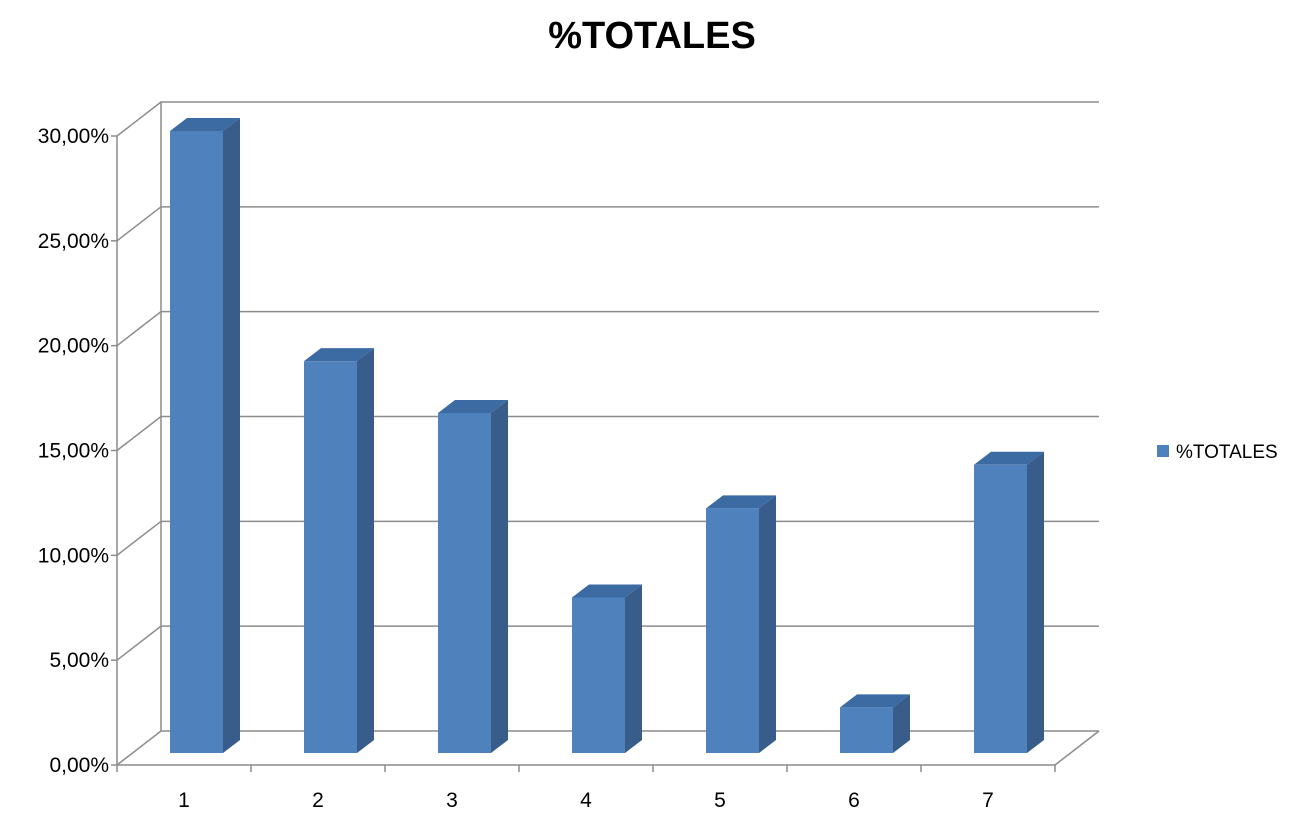  What do you see at coordinates (452, 800) in the screenshot?
I see `x-tick-label: 3` at bounding box center [452, 800].